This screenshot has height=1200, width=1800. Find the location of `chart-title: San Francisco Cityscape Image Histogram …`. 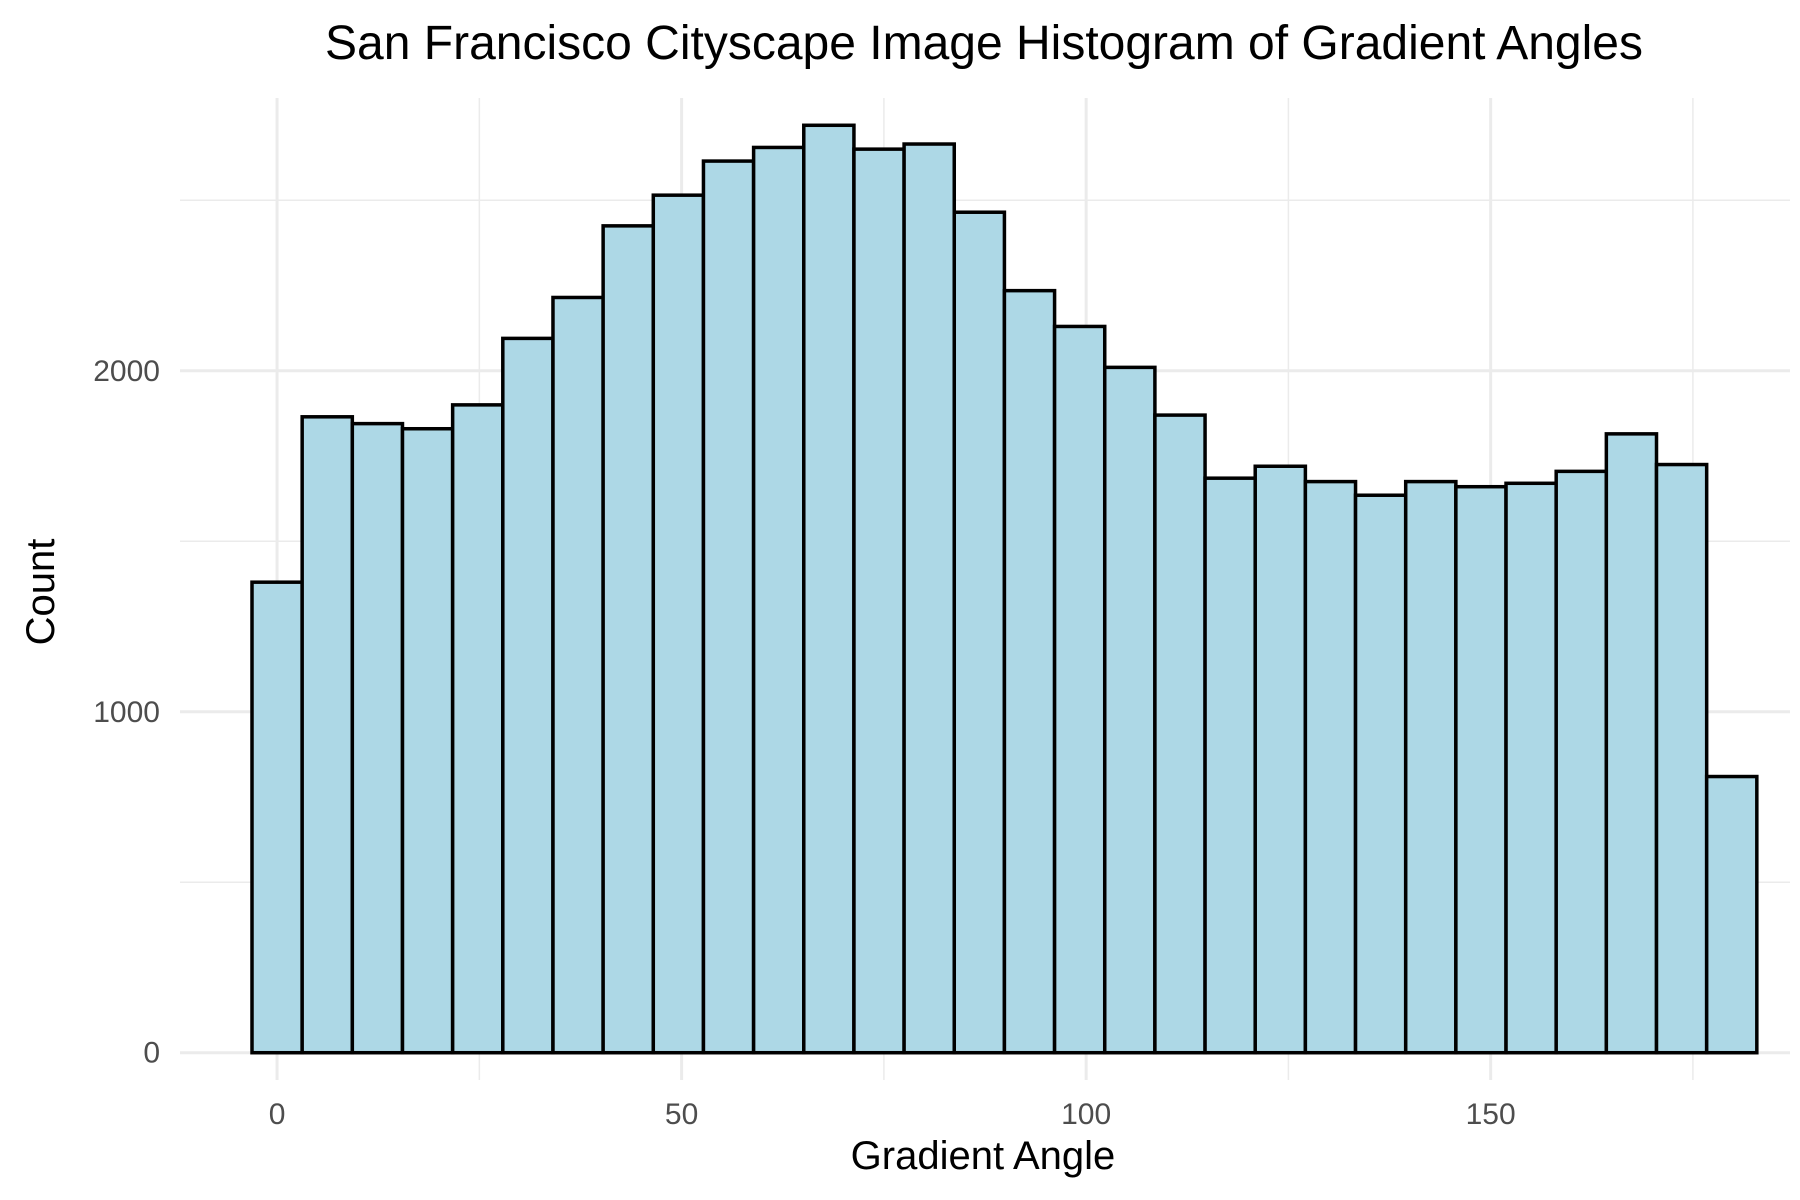

chart-title: San Francisco Cityscape Image Histogram … is located at coordinates (984, 43).